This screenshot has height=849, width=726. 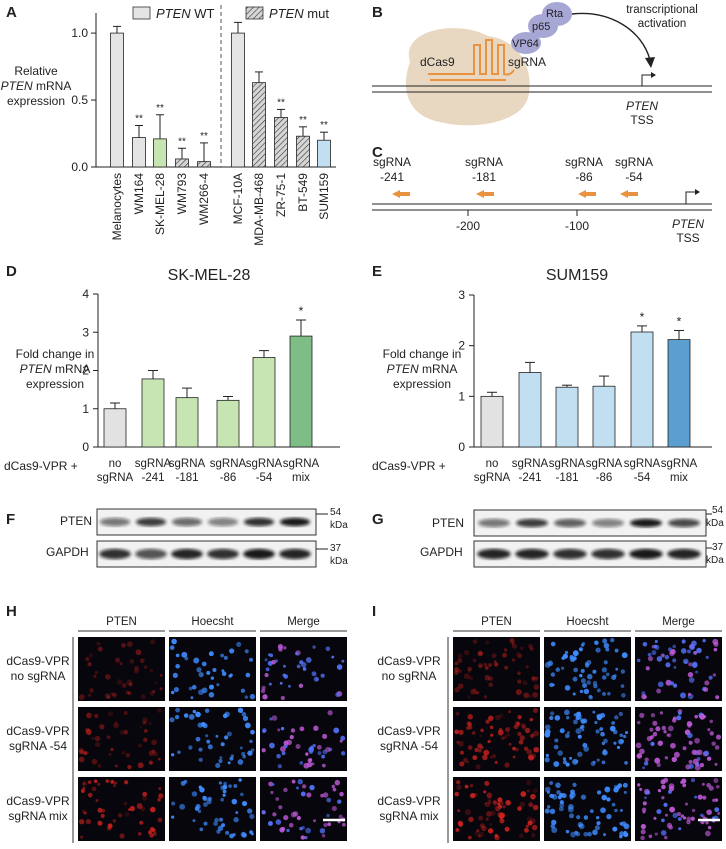 What do you see at coordinates (11, 271) in the screenshot?
I see `panel-label-d: D` at bounding box center [11, 271].